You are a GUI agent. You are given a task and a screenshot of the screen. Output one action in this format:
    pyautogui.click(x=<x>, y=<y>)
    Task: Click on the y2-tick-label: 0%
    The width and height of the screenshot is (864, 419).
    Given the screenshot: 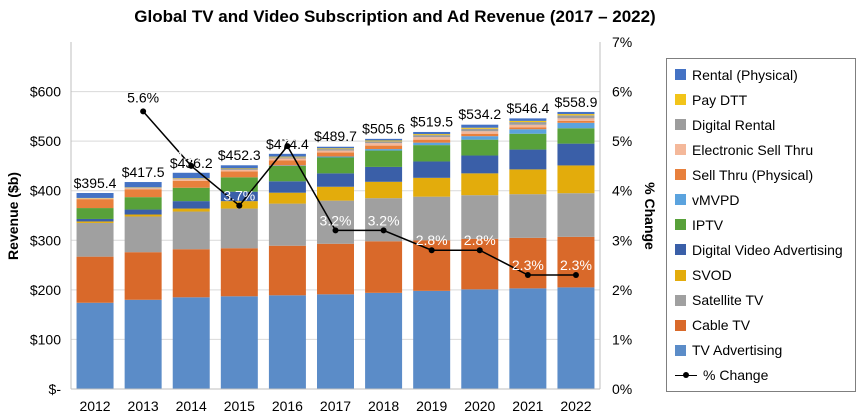 What is the action you would take?
    pyautogui.click(x=622, y=389)
    